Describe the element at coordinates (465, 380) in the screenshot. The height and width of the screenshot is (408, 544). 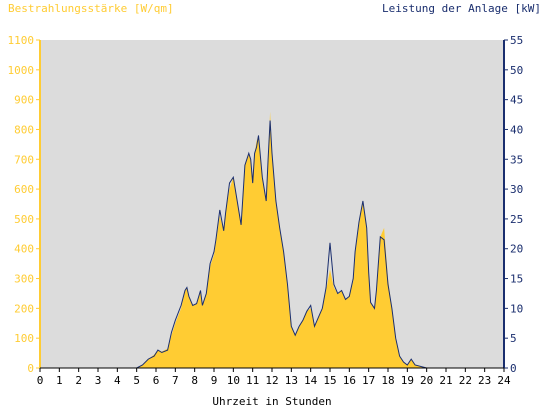
I see `x-tick-label: 22` at that location.